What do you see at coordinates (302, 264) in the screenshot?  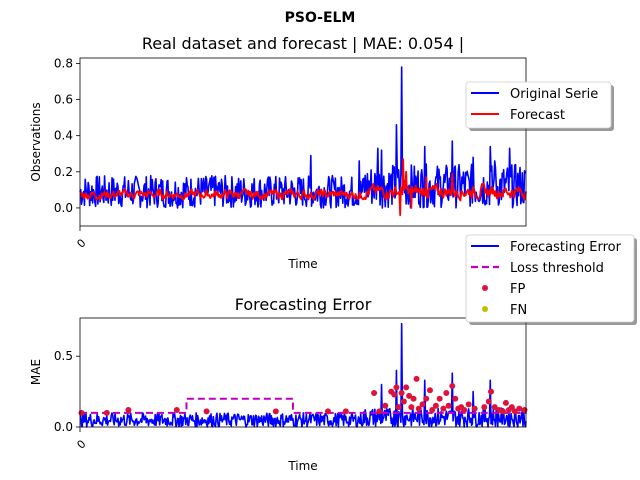 I see `top-x-axis-label: Time` at bounding box center [302, 264].